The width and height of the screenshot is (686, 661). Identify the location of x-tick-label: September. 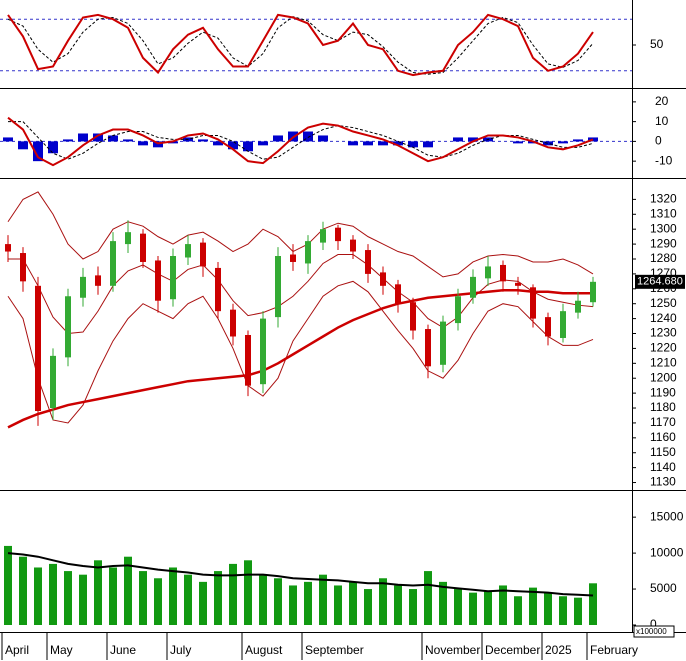
(334, 650).